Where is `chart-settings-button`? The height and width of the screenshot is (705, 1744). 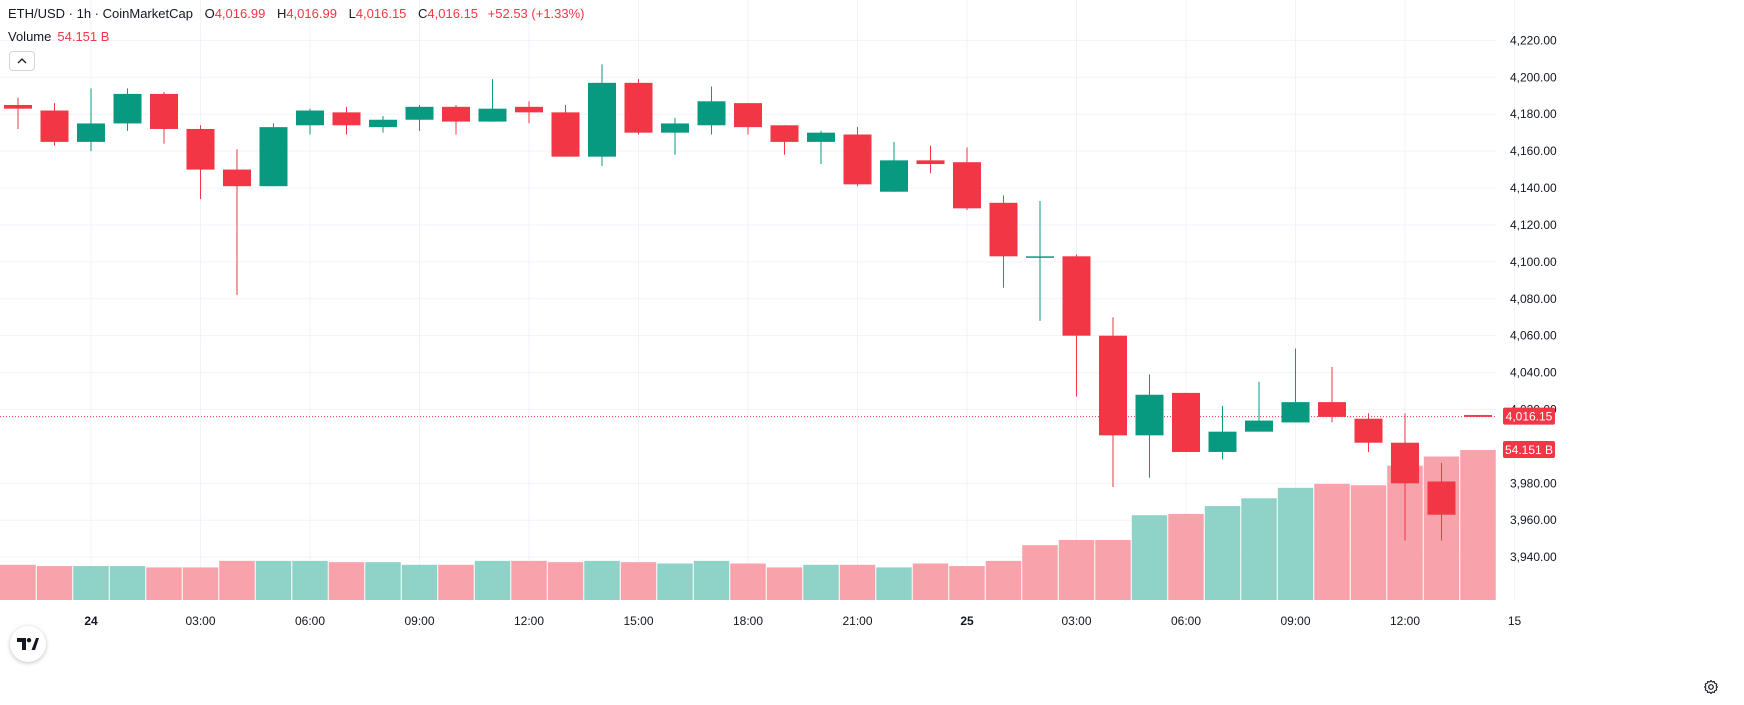
chart-settings-button is located at coordinates (1711, 687).